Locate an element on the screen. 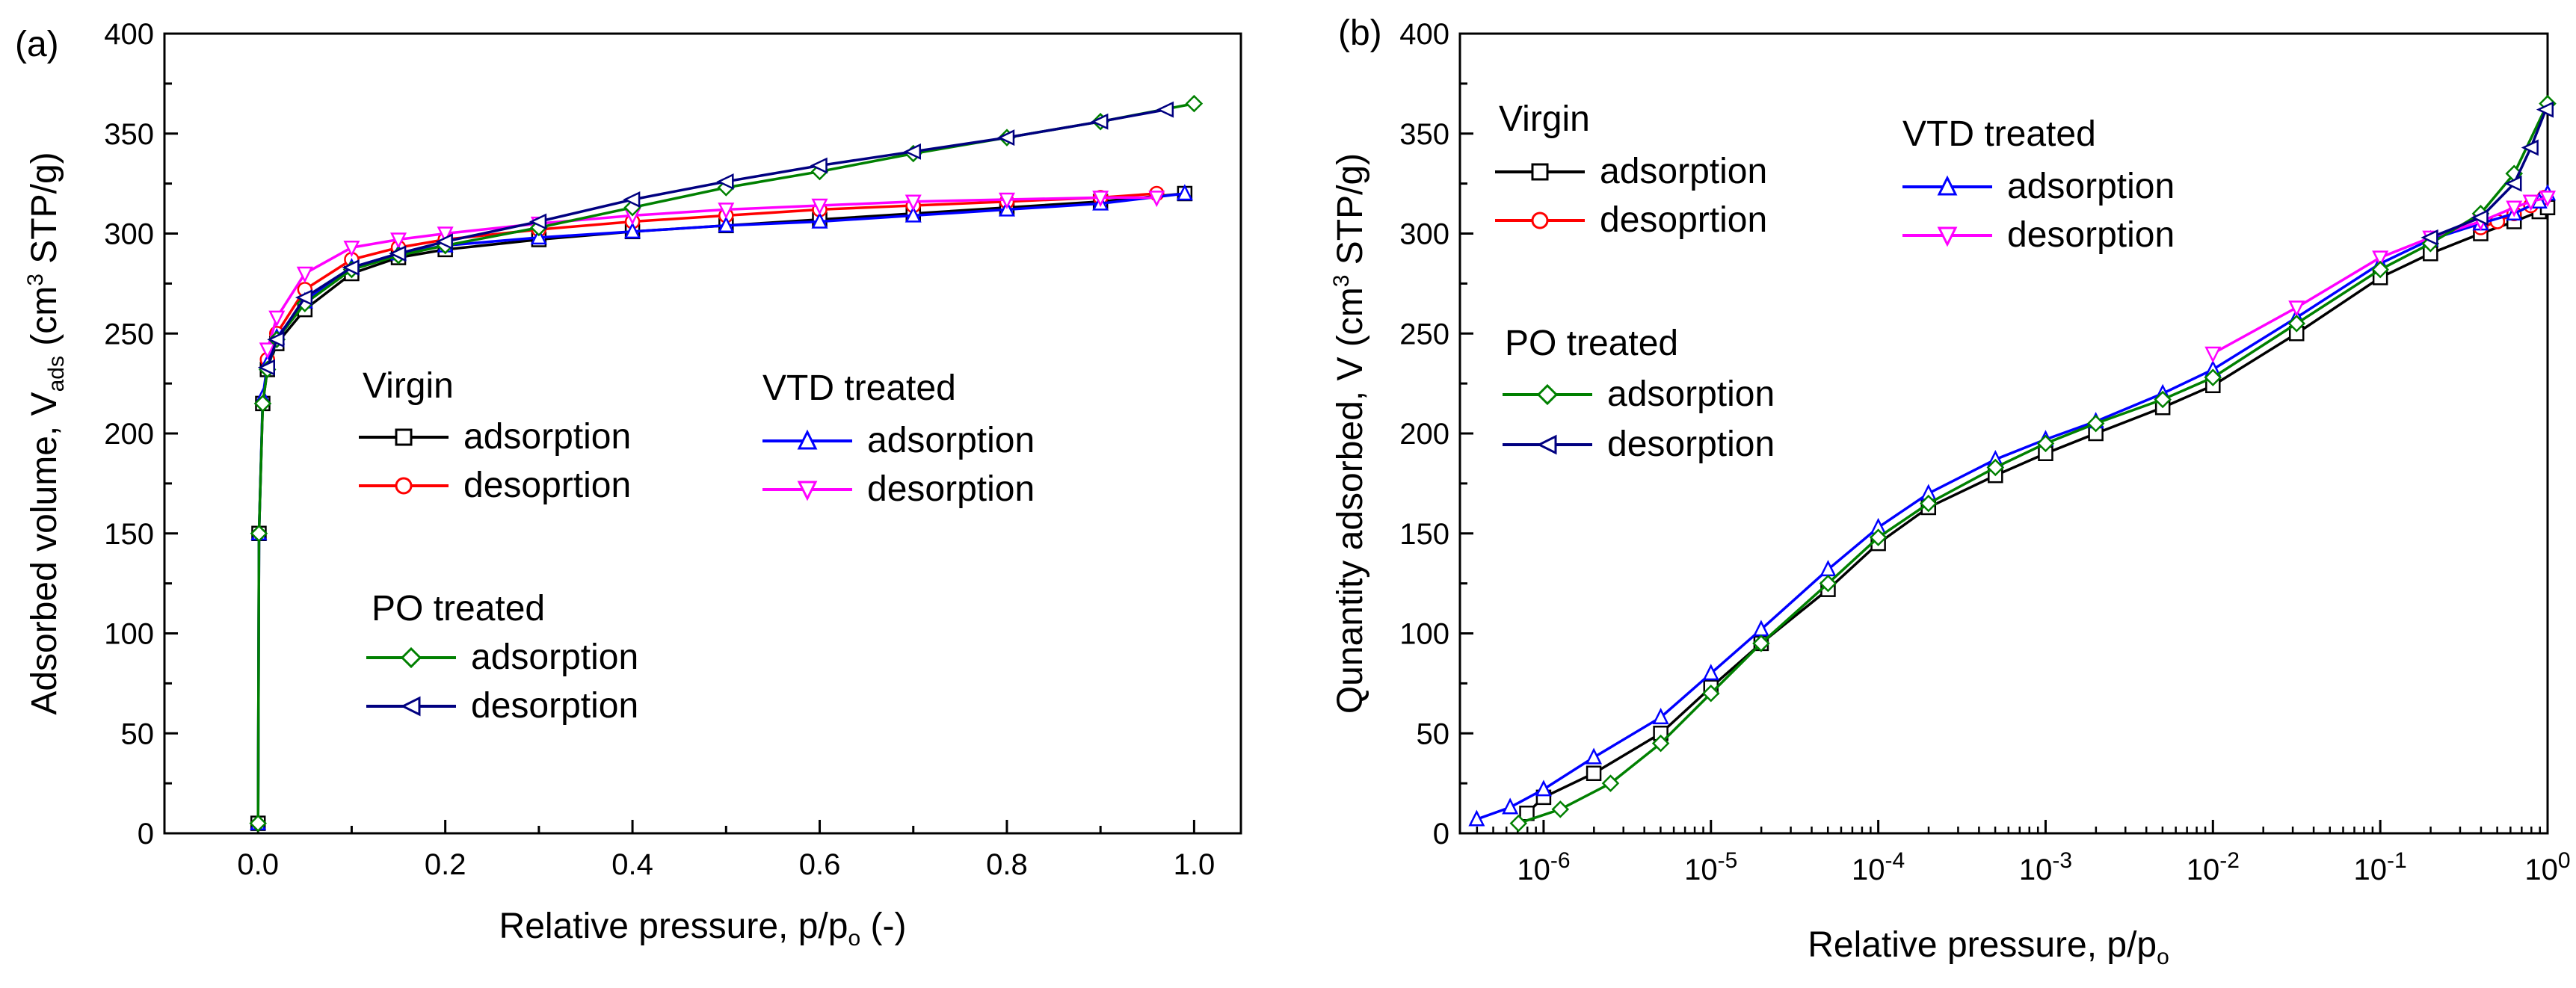  panel-a-legend-item-po-adsorption: adsorption is located at coordinates (502, 657).